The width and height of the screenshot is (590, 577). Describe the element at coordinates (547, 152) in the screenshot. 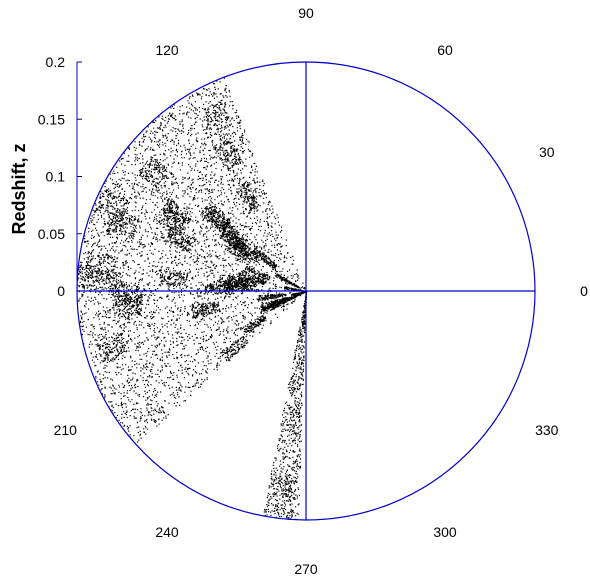

I see `angle-label-30: 30` at that location.